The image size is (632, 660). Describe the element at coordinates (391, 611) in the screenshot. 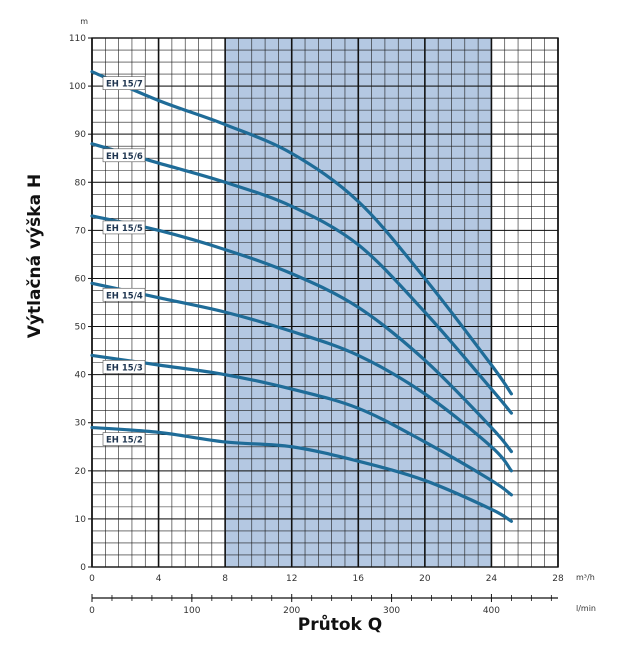

I see `x2-tick-label: 300` at that location.